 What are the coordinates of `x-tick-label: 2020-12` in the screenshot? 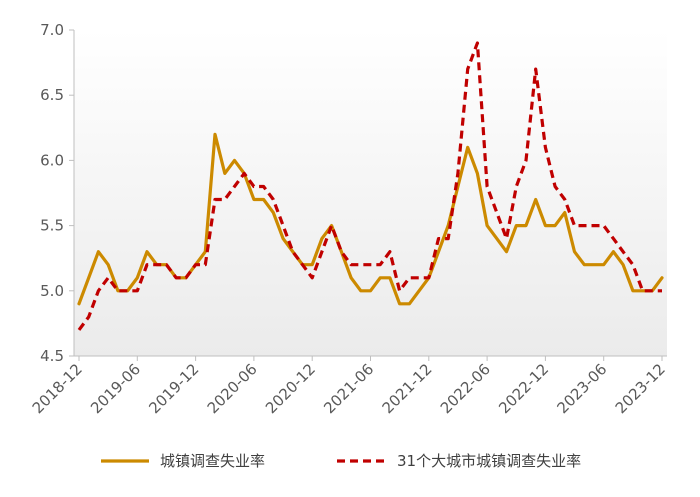 It's located at (290, 388).